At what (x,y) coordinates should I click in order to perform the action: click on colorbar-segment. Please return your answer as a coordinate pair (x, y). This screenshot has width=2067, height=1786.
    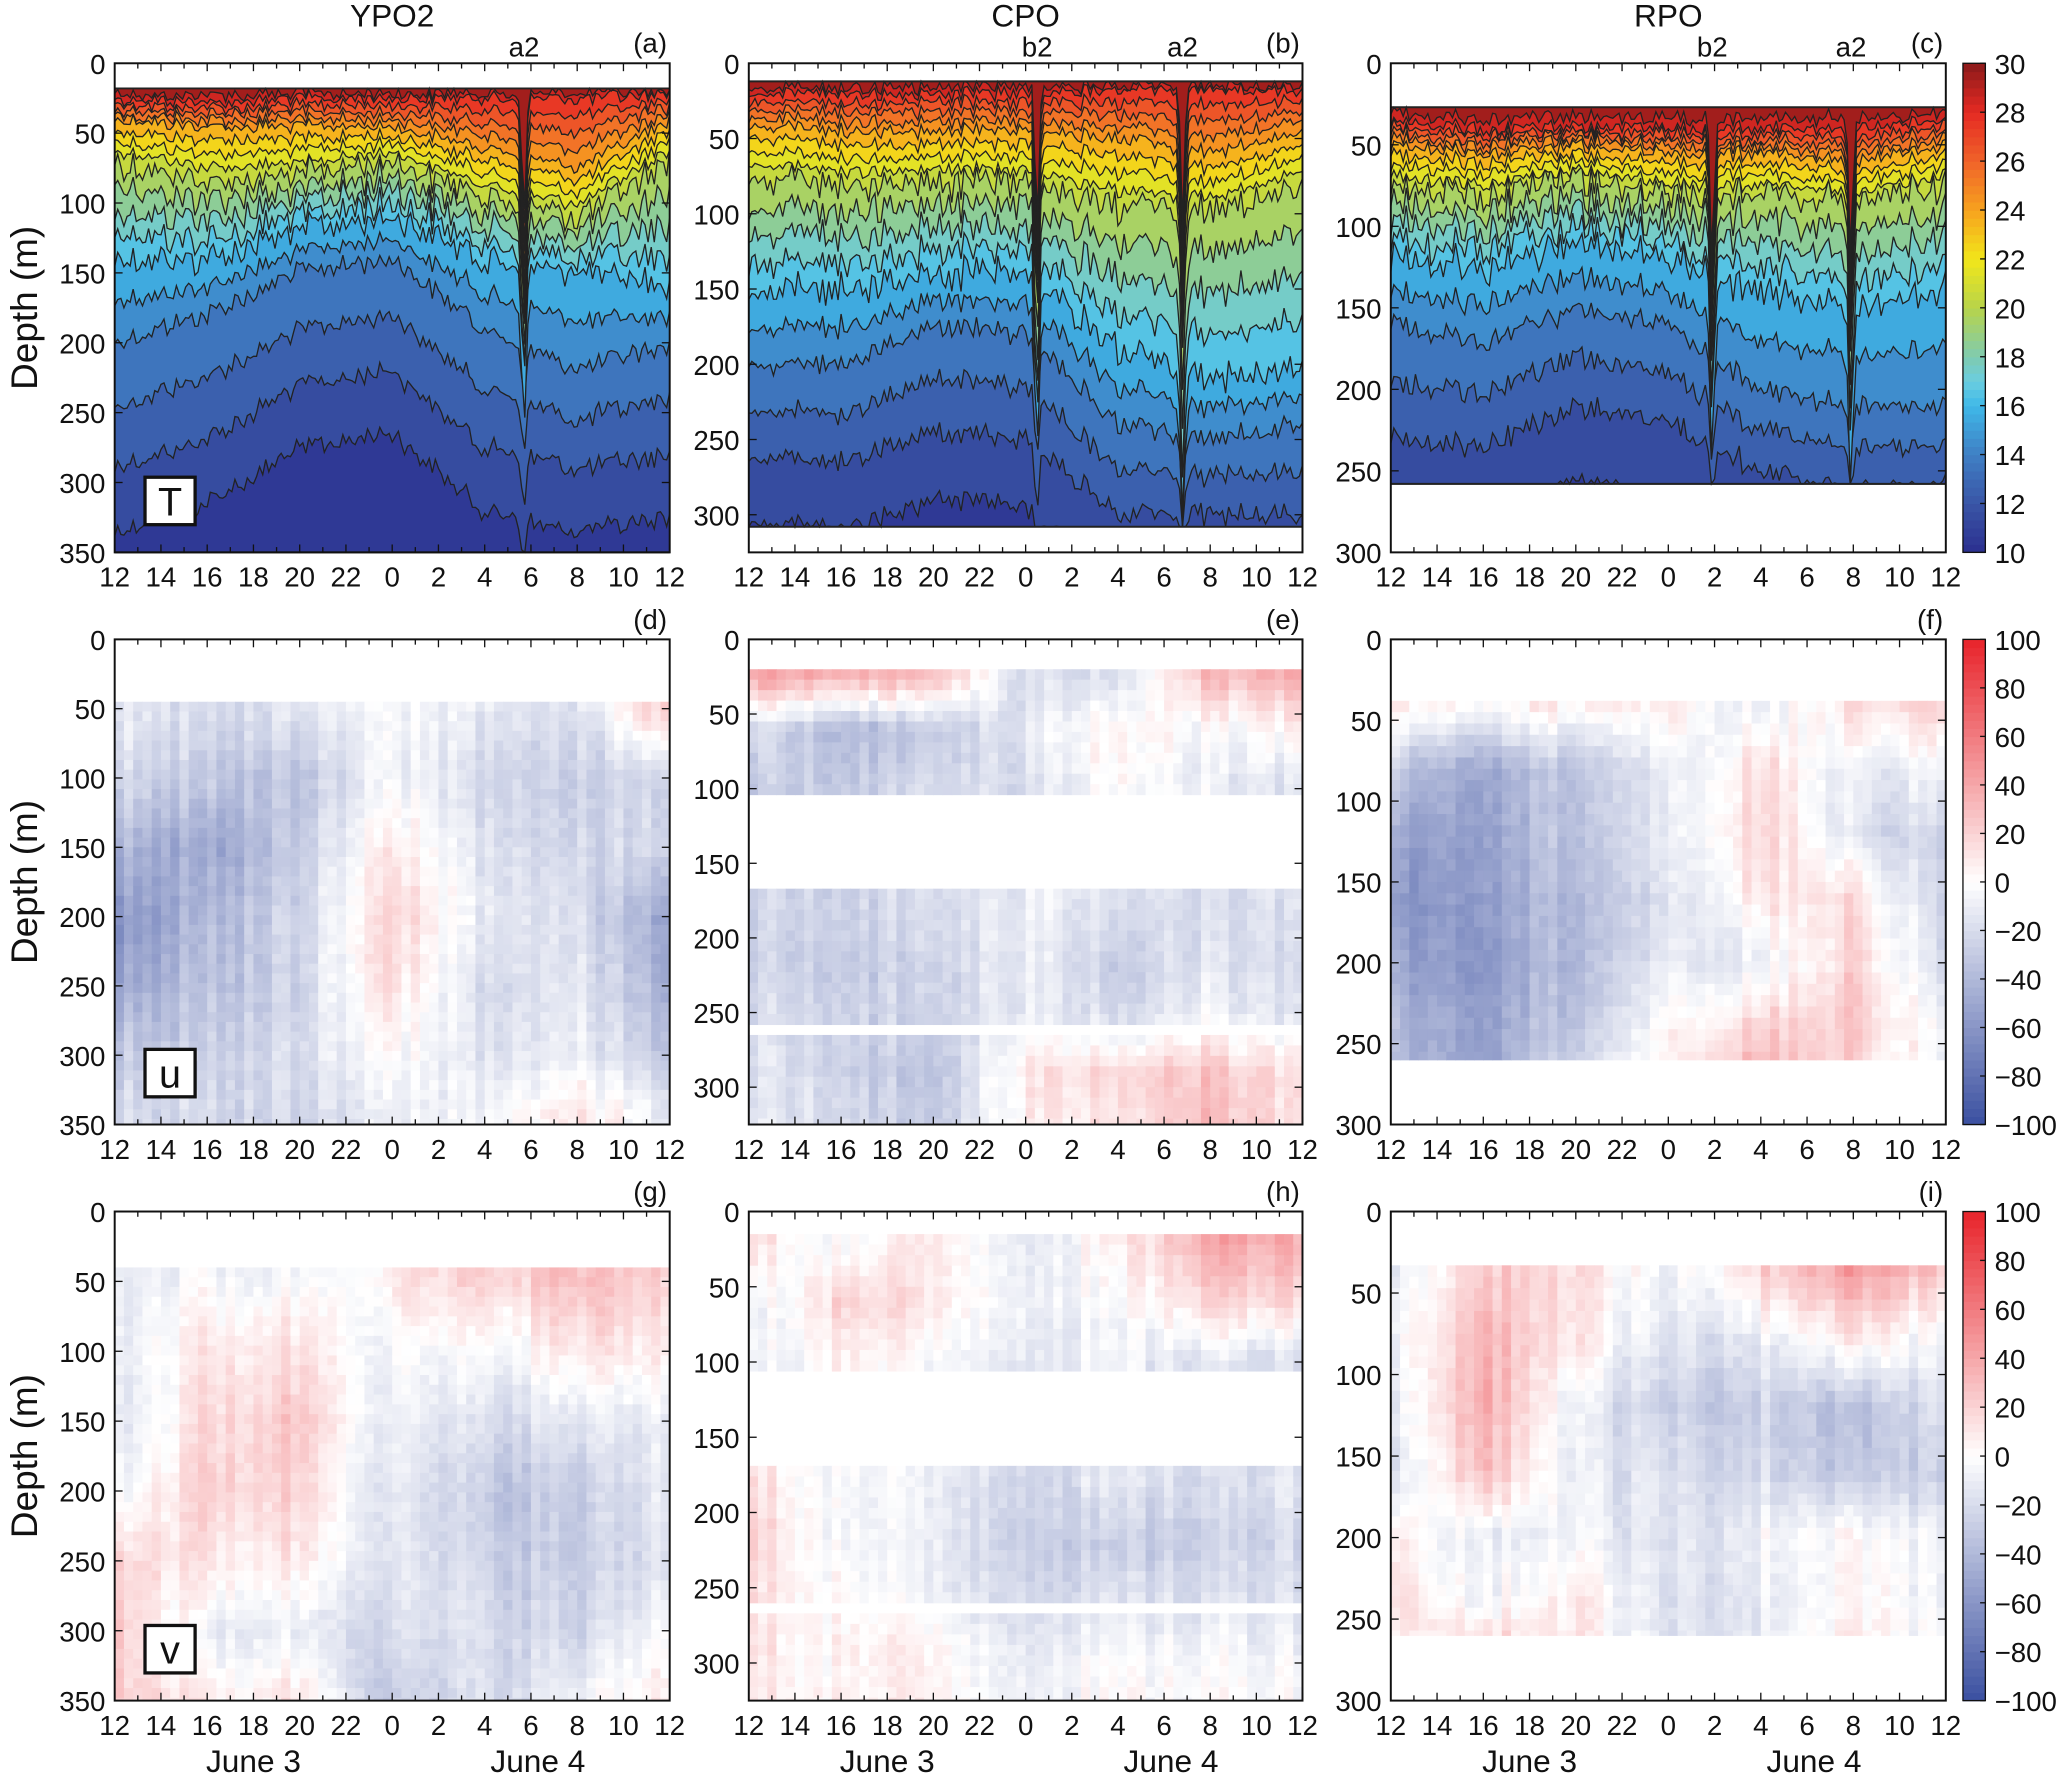
    Looking at the image, I should click on (1974, 222).